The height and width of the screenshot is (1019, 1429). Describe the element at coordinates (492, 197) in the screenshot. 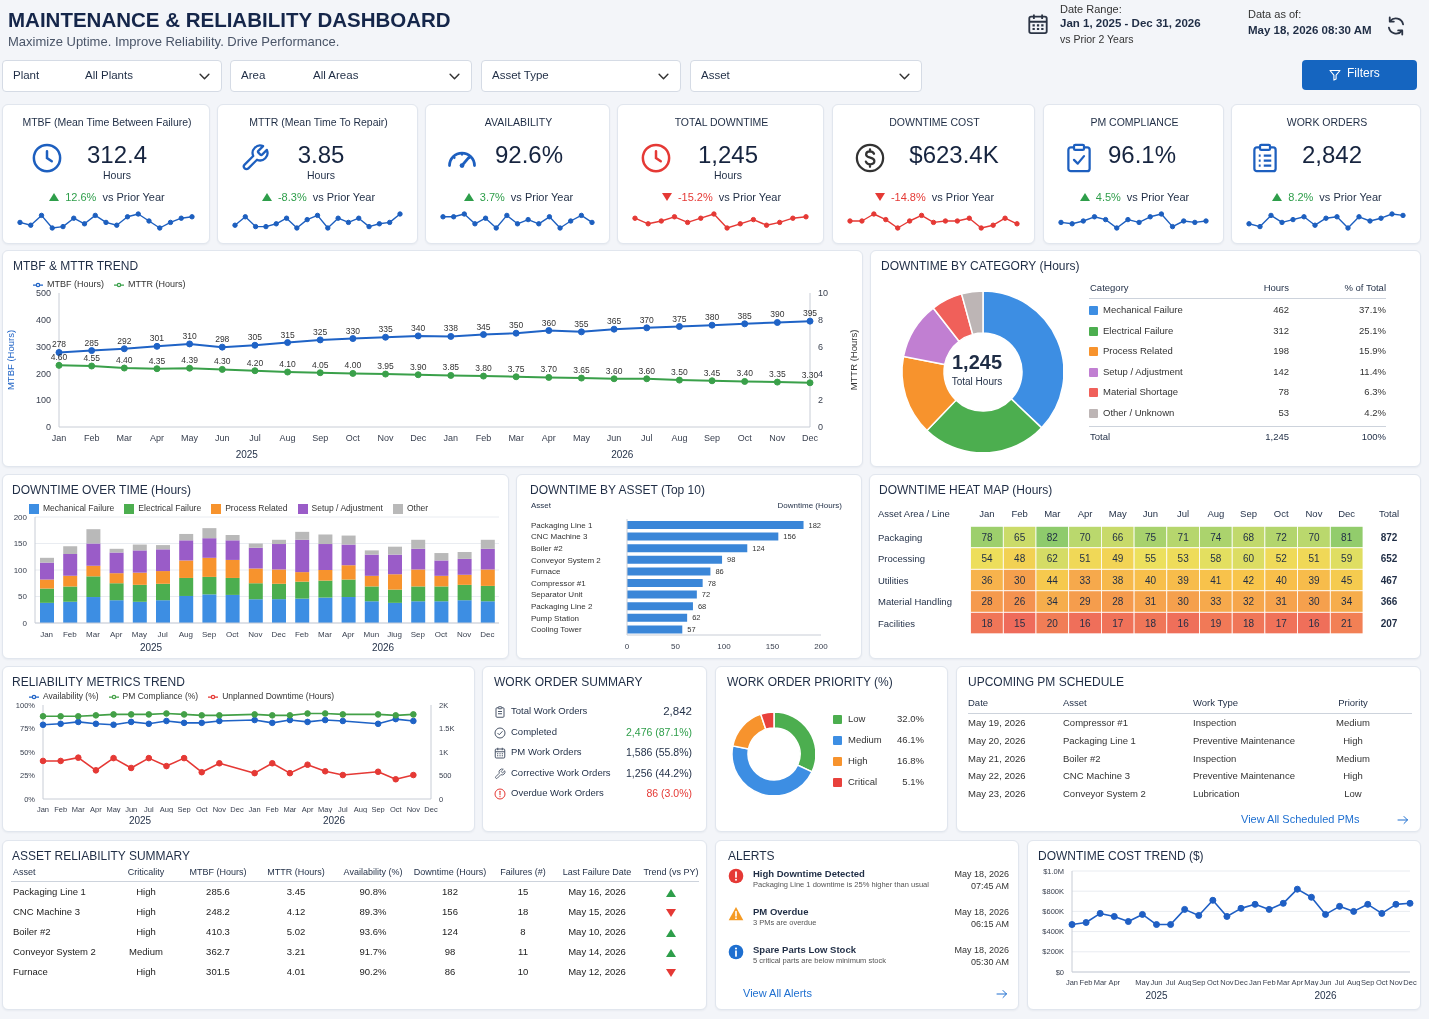

I see `text: 3.7%` at that location.